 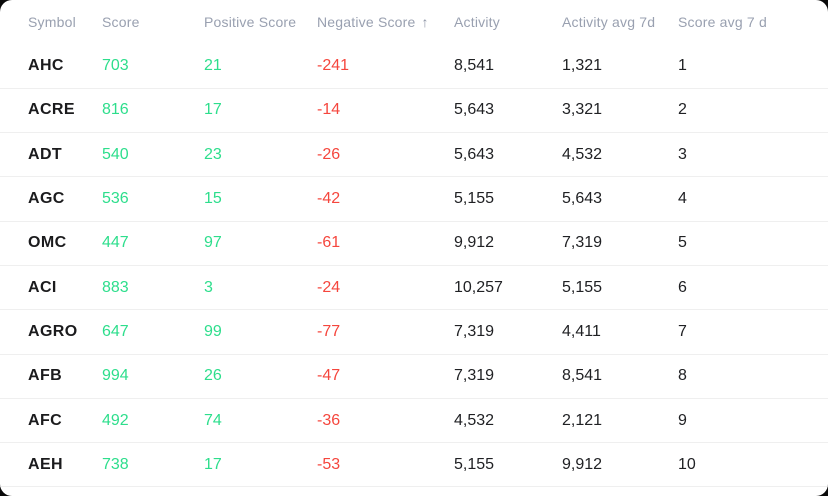 I want to click on cell-activity: 10,257, so click(x=478, y=287).